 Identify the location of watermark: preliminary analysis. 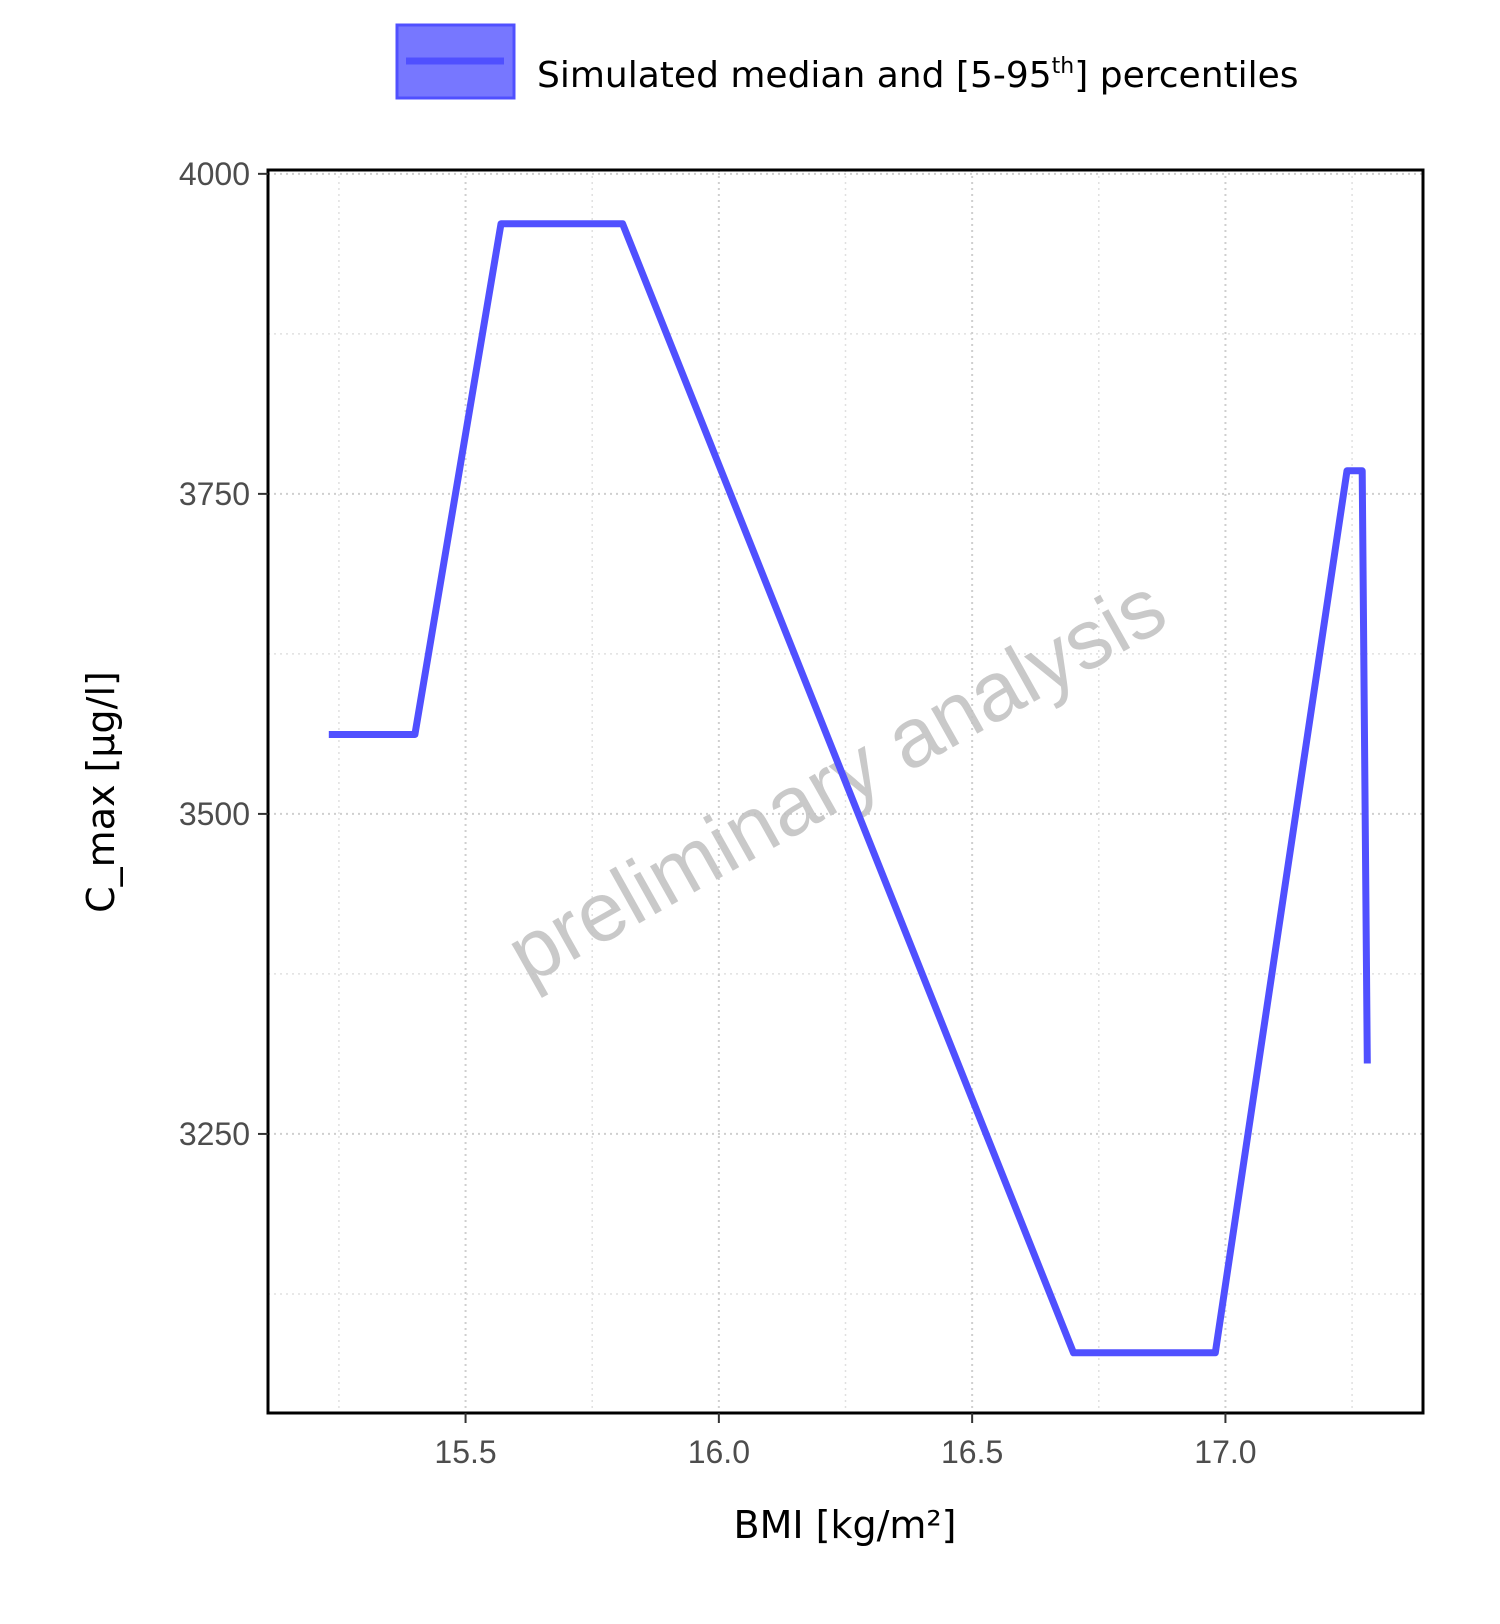
(835, 779).